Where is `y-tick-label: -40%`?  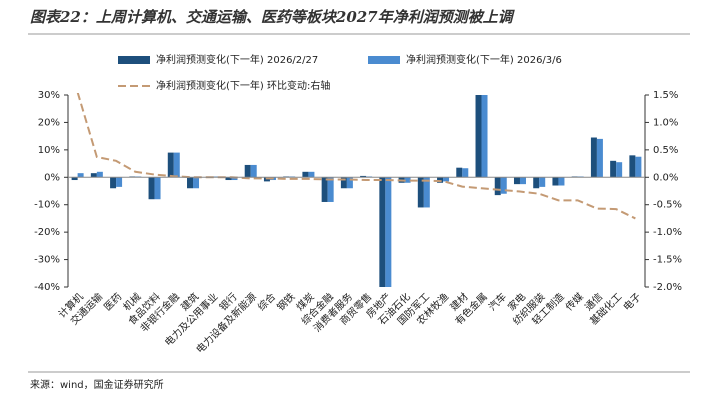 y-tick-label: -40% is located at coordinates (47, 287).